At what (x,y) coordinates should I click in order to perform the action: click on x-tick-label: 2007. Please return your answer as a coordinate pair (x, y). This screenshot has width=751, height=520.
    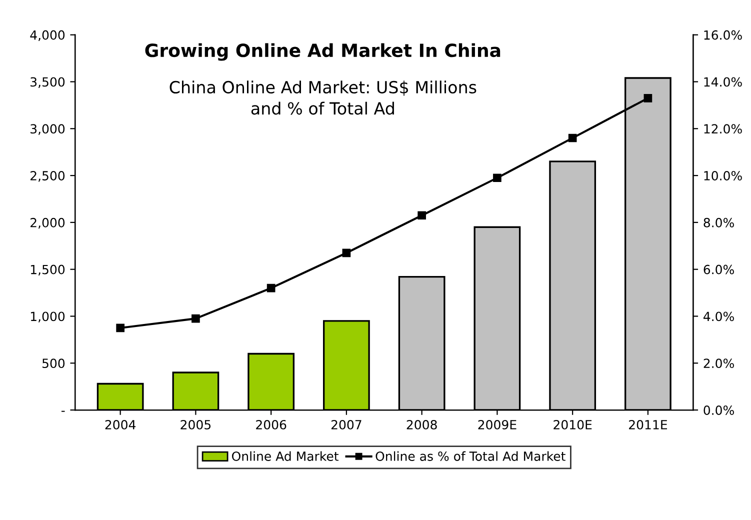
    Looking at the image, I should click on (346, 425).